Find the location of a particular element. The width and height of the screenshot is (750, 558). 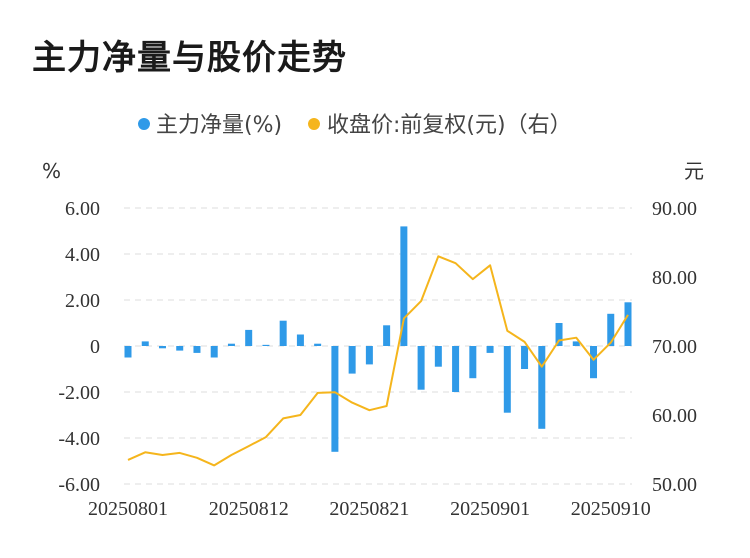

right-axis-unit: 元 is located at coordinates (694, 171).